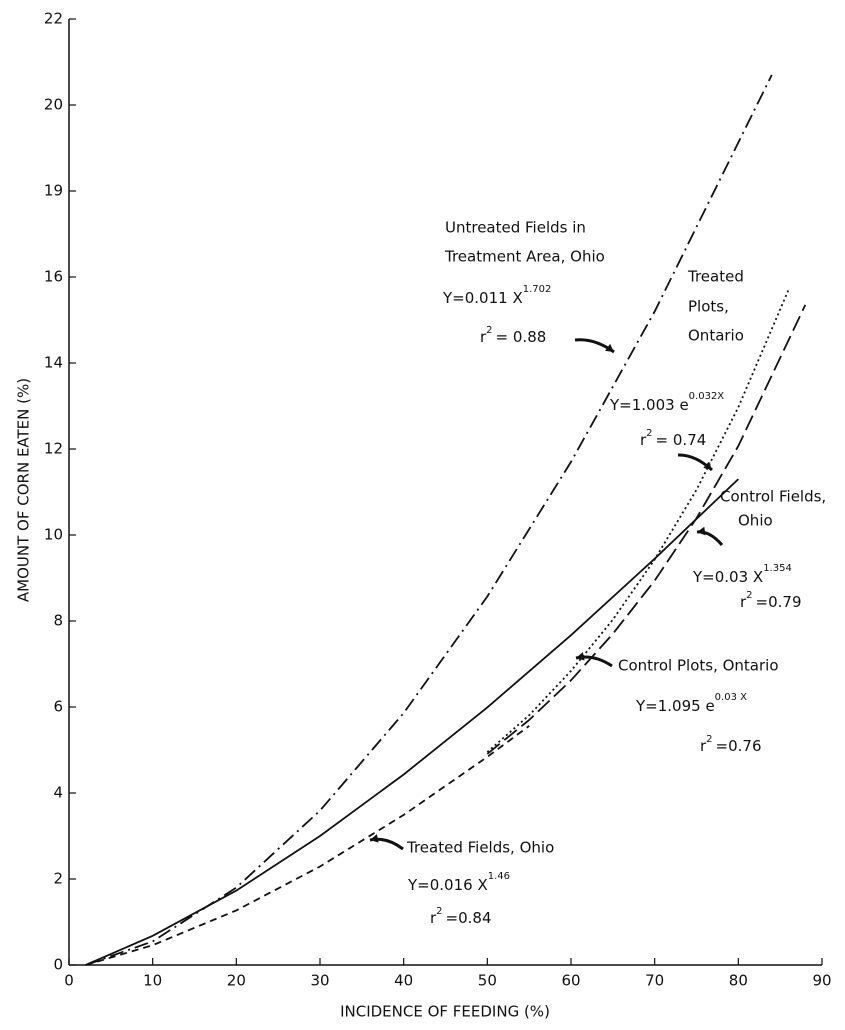 The image size is (845, 1030). What do you see at coordinates (731, 697) in the screenshot?
I see `equation-exponent: 0.03 X` at bounding box center [731, 697].